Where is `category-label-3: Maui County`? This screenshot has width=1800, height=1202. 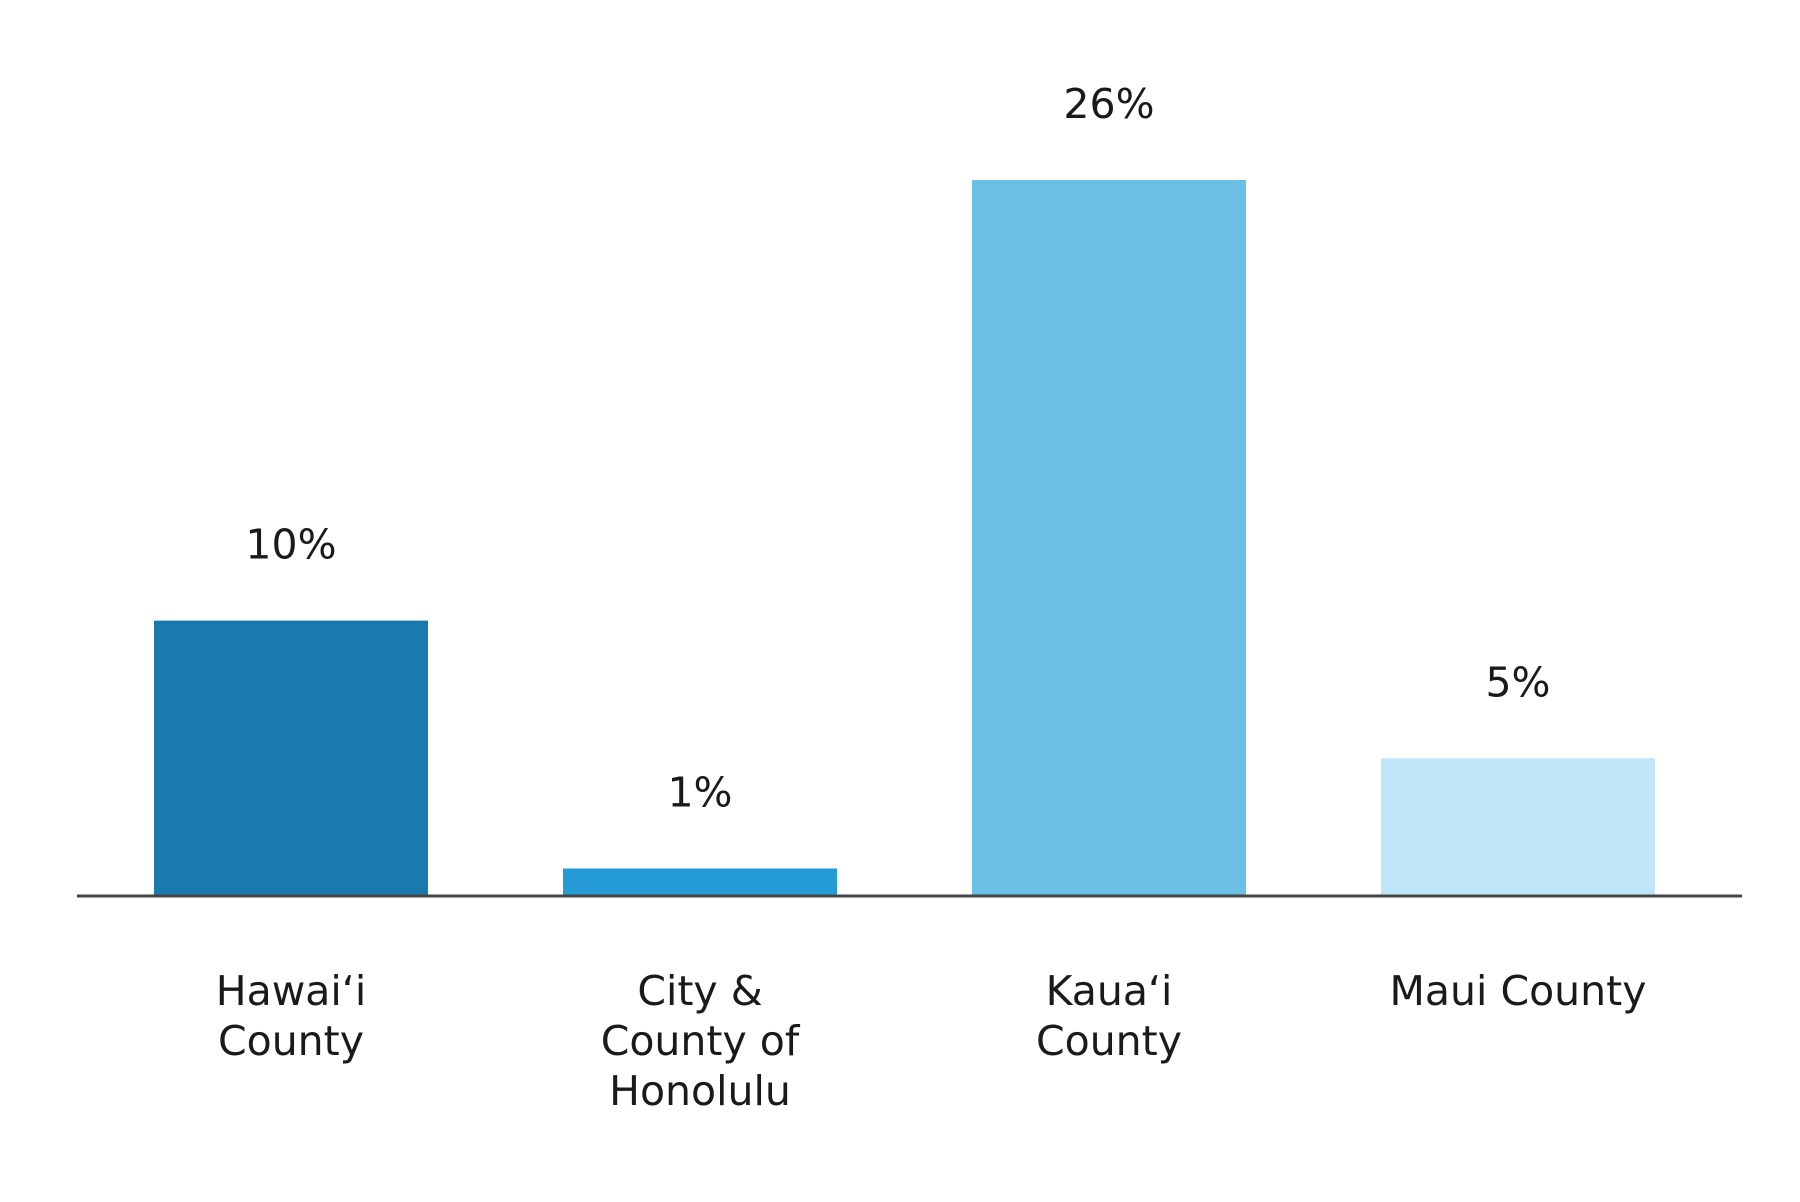
category-label-3: Maui County is located at coordinates (1518, 991).